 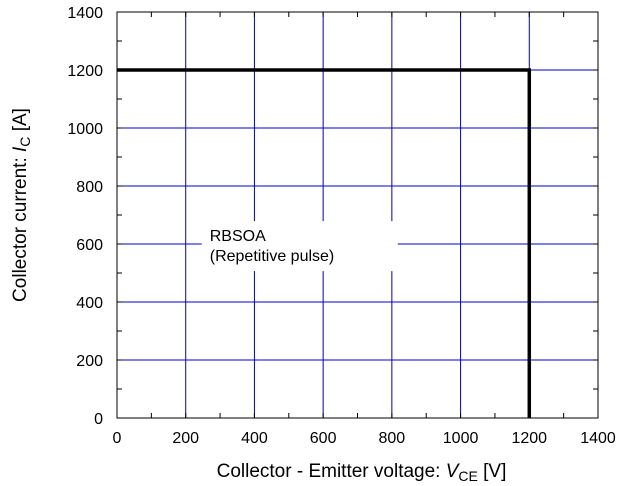 What do you see at coordinates (85, 13) in the screenshot?
I see `y-tick-label: 1400` at bounding box center [85, 13].